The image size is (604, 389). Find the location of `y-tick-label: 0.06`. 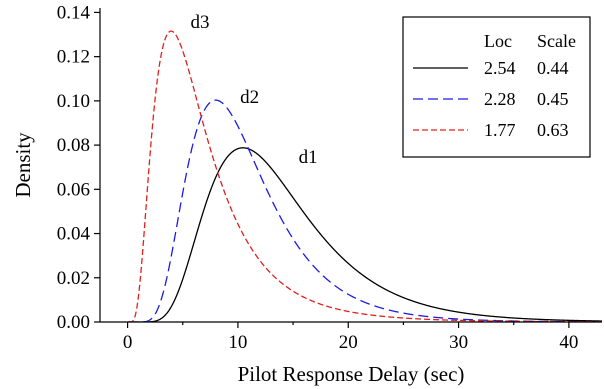

y-tick-label: 0.06 is located at coordinates (73, 189).